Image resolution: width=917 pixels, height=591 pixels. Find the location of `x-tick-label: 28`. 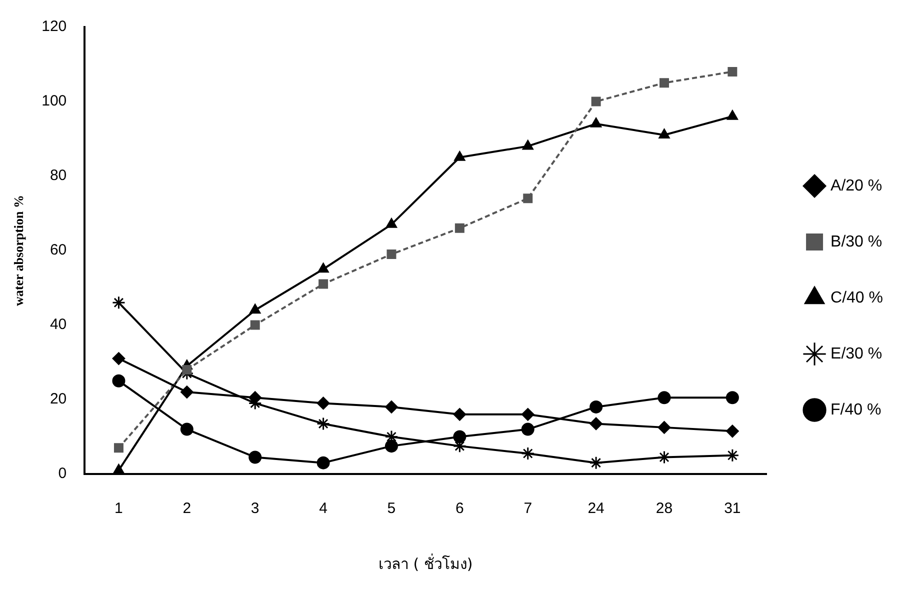

x-tick-label: 28 is located at coordinates (664, 509).